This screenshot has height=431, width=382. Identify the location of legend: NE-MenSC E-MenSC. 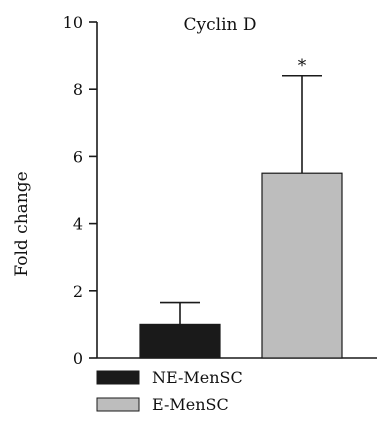
(169, 391).